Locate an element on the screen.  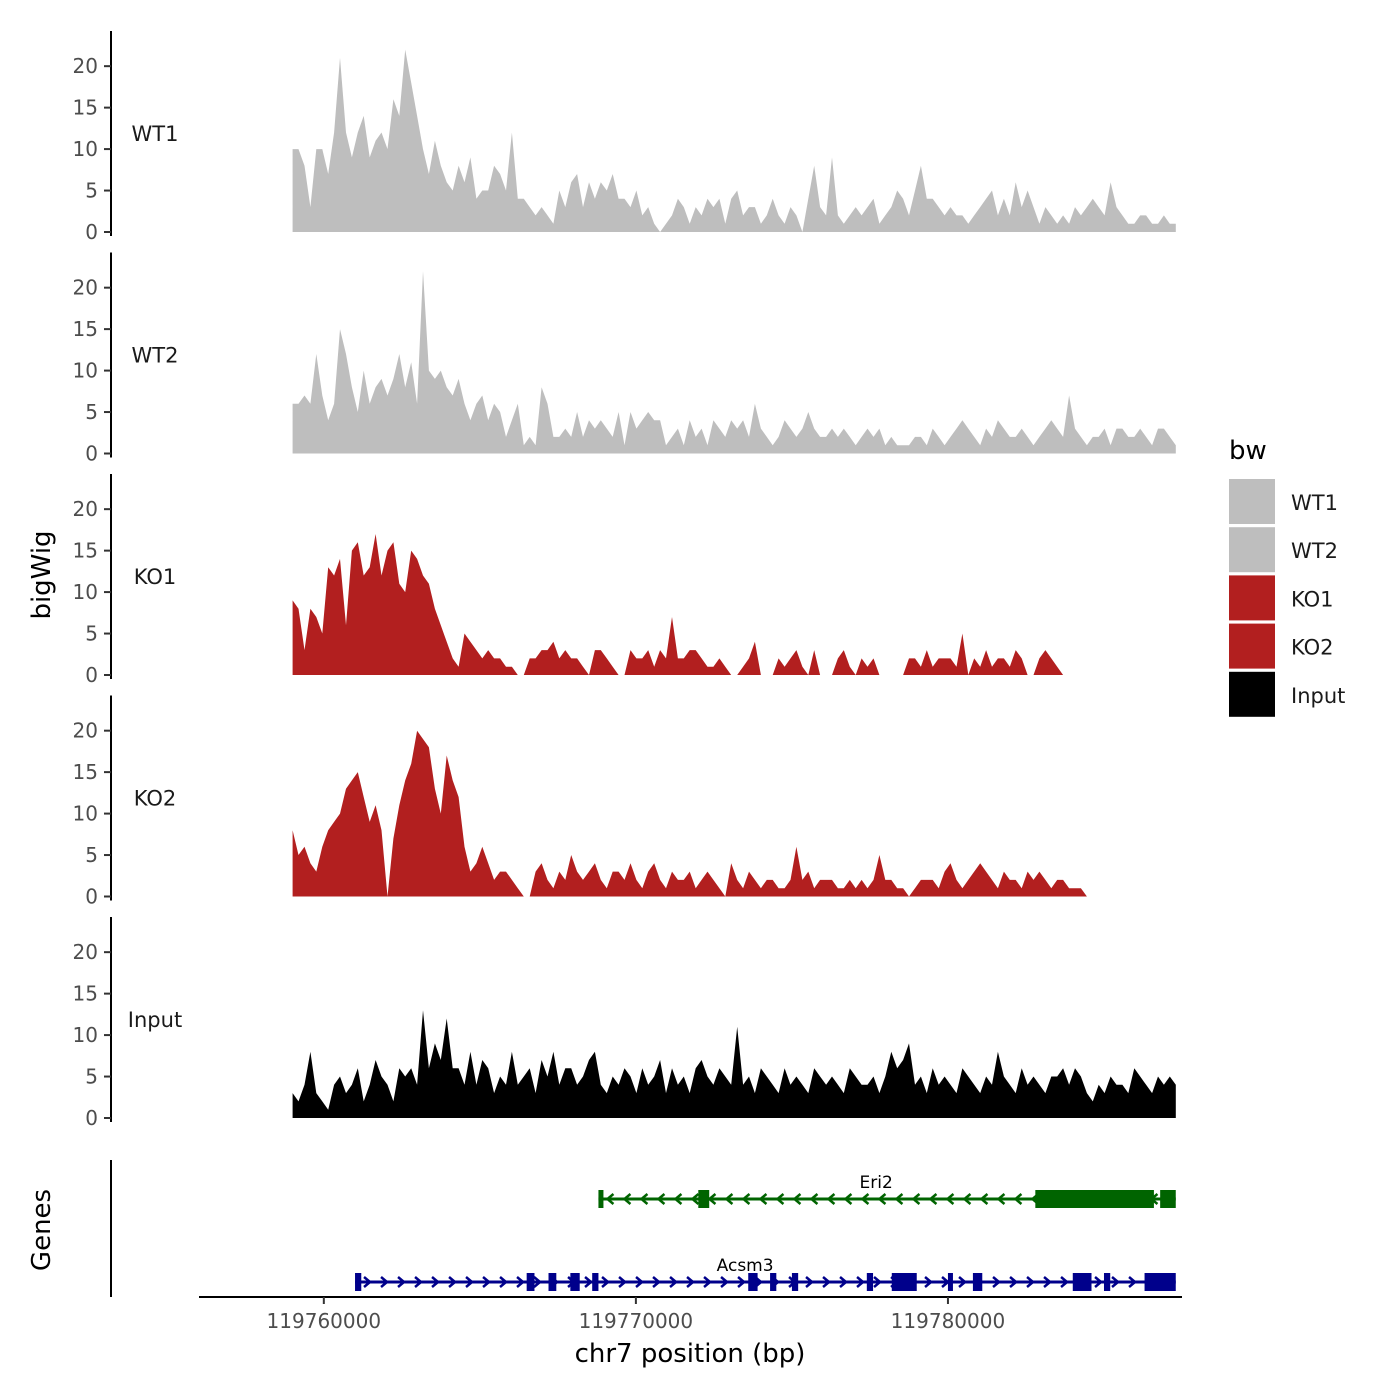
track-label: KO1 is located at coordinates (155, 577).